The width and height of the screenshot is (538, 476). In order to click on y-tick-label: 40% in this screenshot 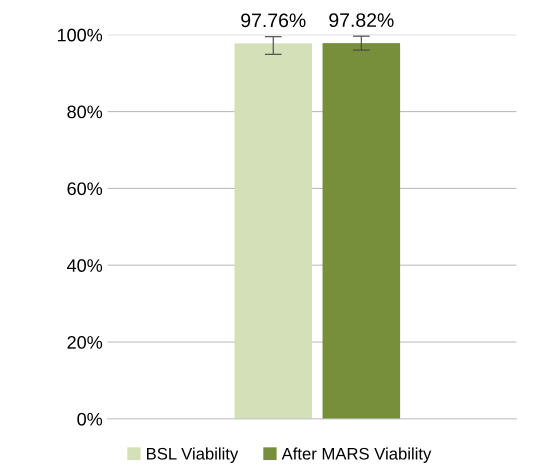, I will do `click(84, 265)`.